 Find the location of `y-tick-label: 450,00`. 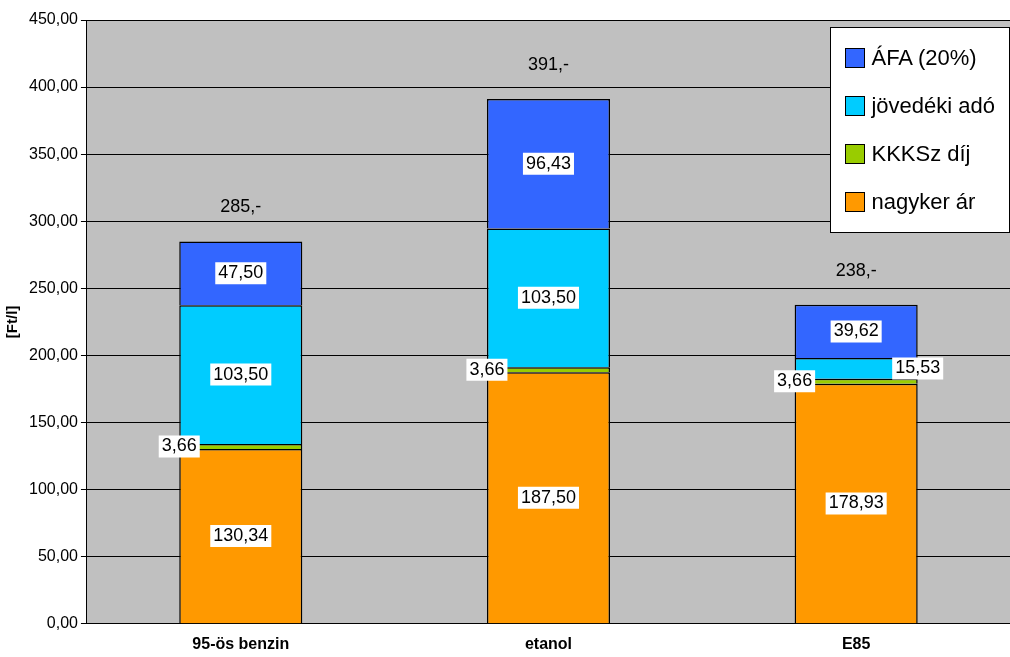

y-tick-label: 450,00 is located at coordinates (54, 19).